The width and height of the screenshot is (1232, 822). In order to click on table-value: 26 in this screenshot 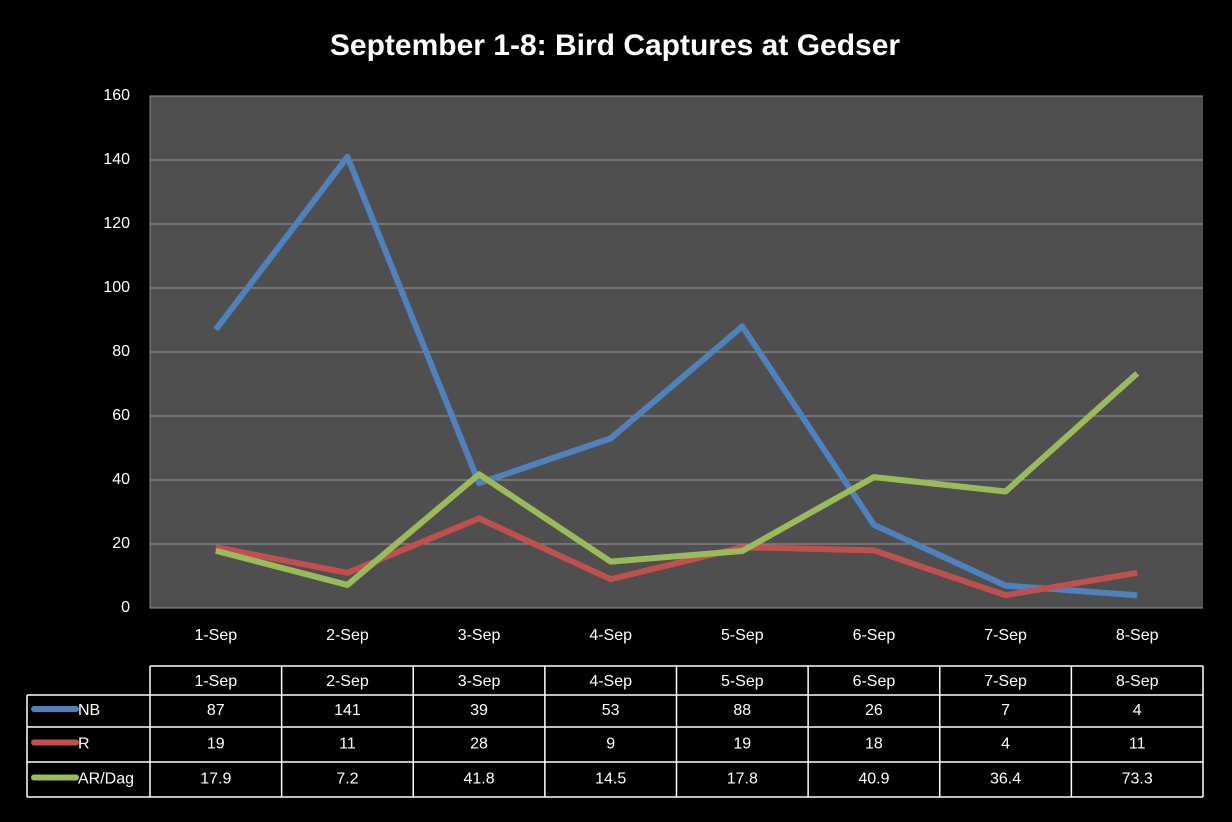, I will do `click(874, 710)`.